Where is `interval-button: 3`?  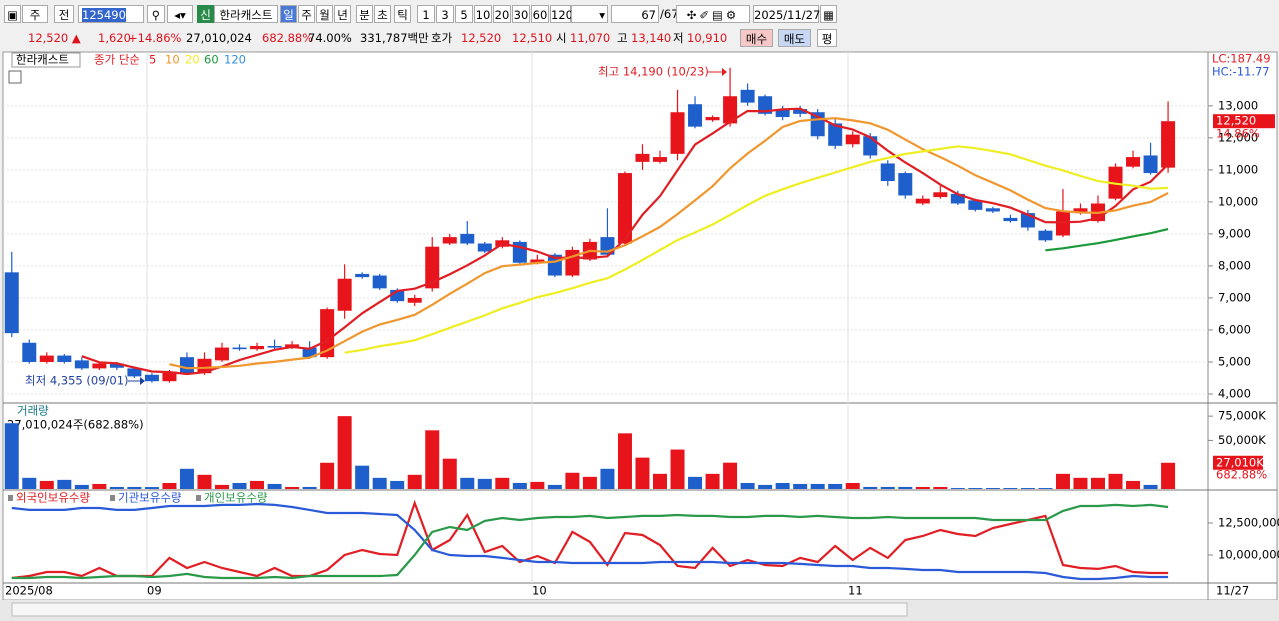 interval-button: 3 is located at coordinates (445, 14).